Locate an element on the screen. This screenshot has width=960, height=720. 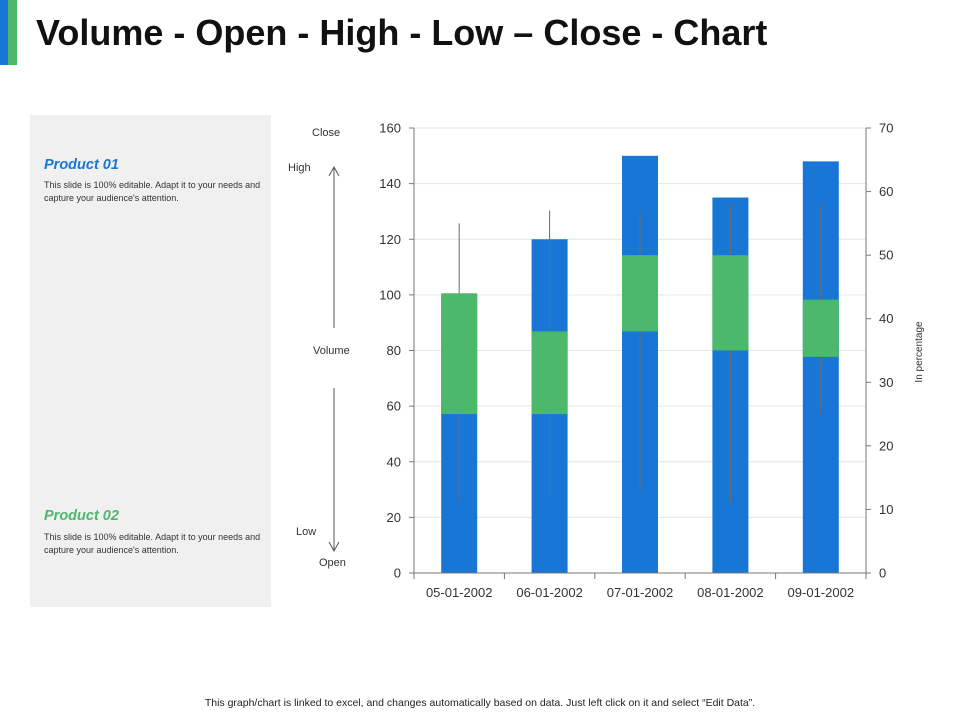
right-tick-label: 20 is located at coordinates (886, 445).